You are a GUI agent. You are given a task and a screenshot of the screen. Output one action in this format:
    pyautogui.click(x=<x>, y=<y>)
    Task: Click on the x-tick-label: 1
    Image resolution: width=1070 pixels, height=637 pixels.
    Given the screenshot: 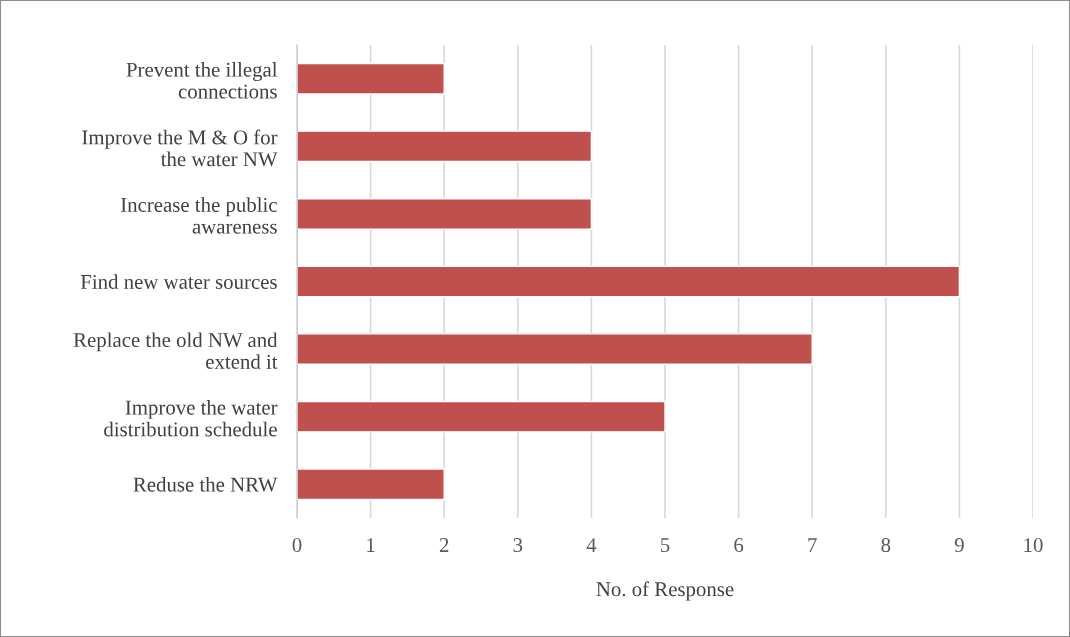 What is the action you would take?
    pyautogui.click(x=371, y=545)
    